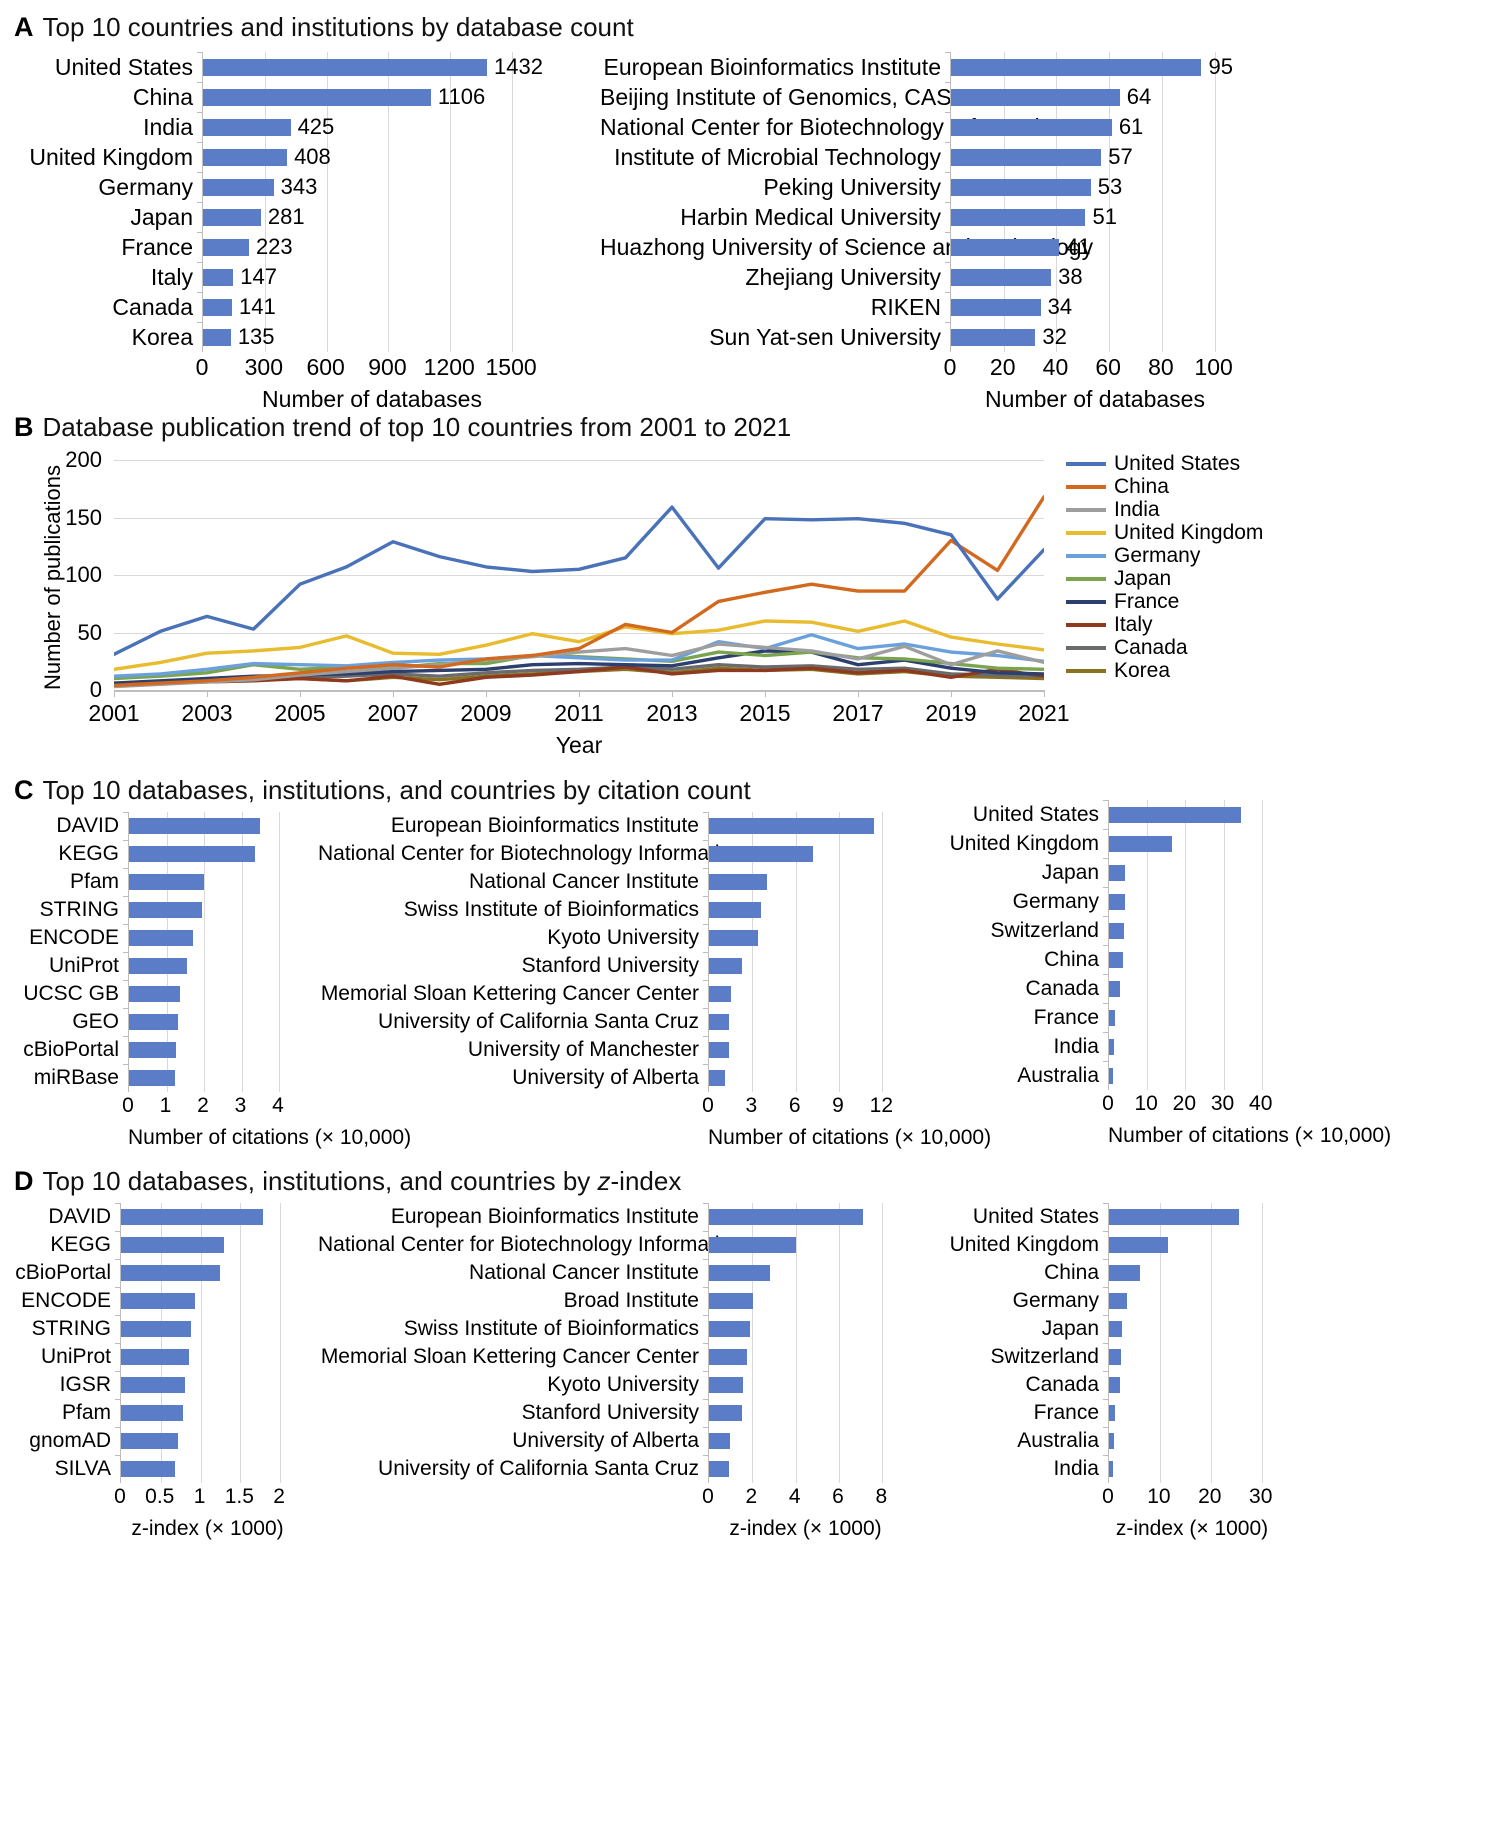  I want to click on plot-area, so click(205, 1343).